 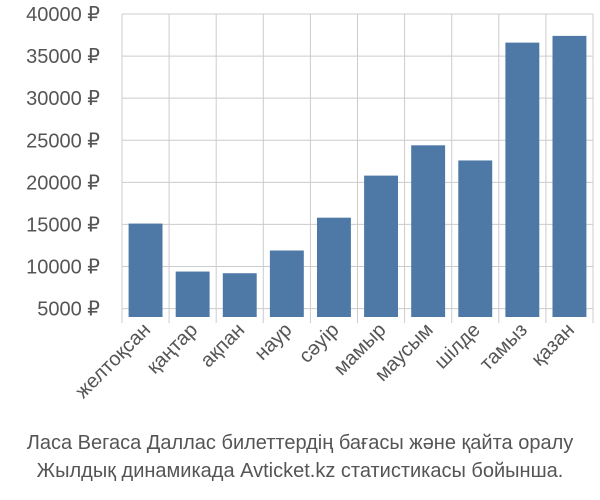 What do you see at coordinates (172, 348) in the screenshot?
I see `x-tick-label-1: қаңтар` at bounding box center [172, 348].